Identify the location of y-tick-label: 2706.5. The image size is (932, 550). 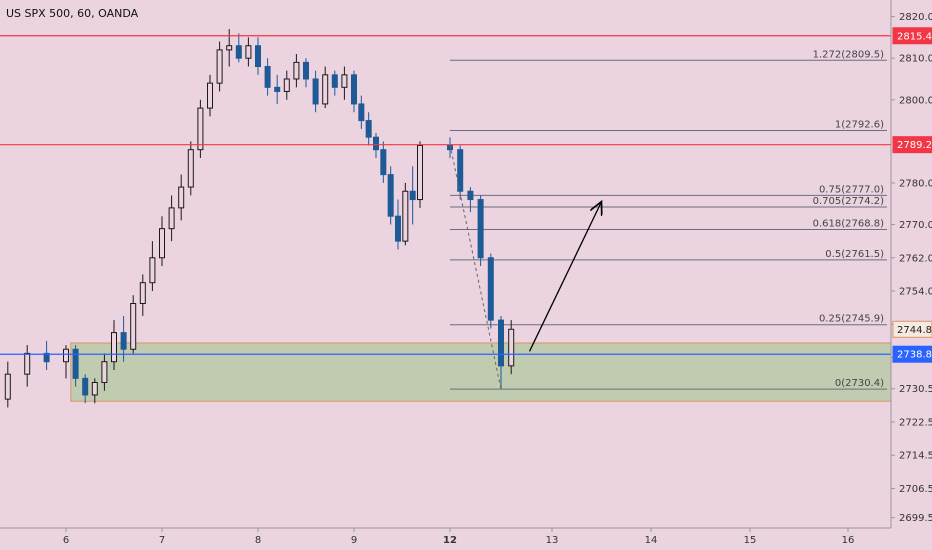
(915, 489).